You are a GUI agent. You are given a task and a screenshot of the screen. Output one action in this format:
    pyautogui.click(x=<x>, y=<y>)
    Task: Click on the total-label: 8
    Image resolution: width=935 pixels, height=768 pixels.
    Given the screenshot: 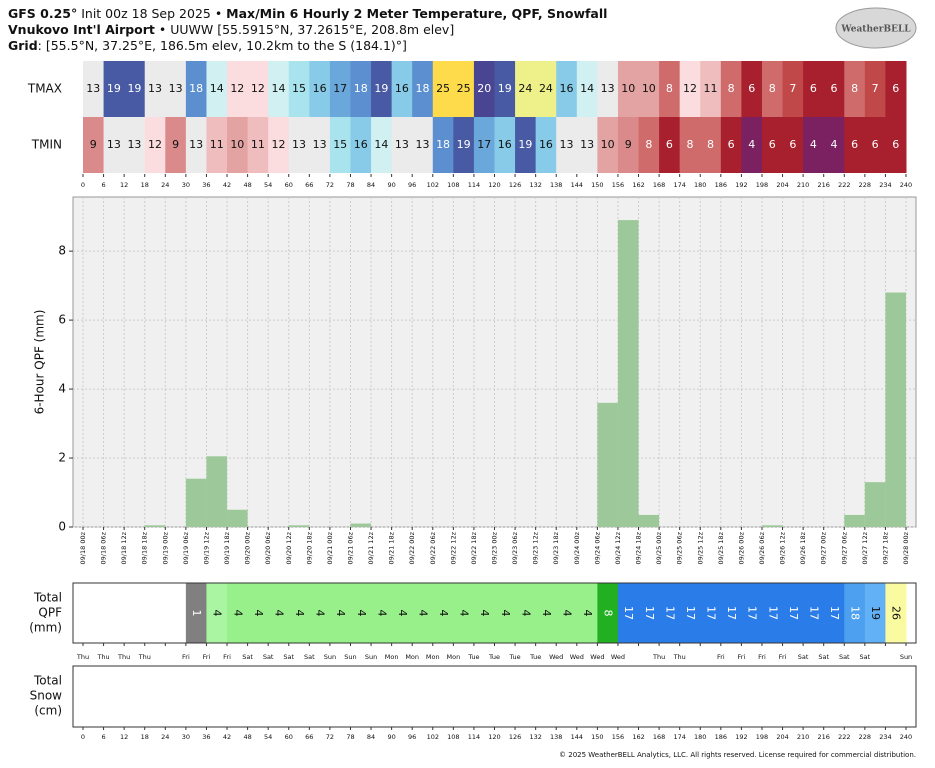 What is the action you would take?
    pyautogui.click(x=608, y=613)
    